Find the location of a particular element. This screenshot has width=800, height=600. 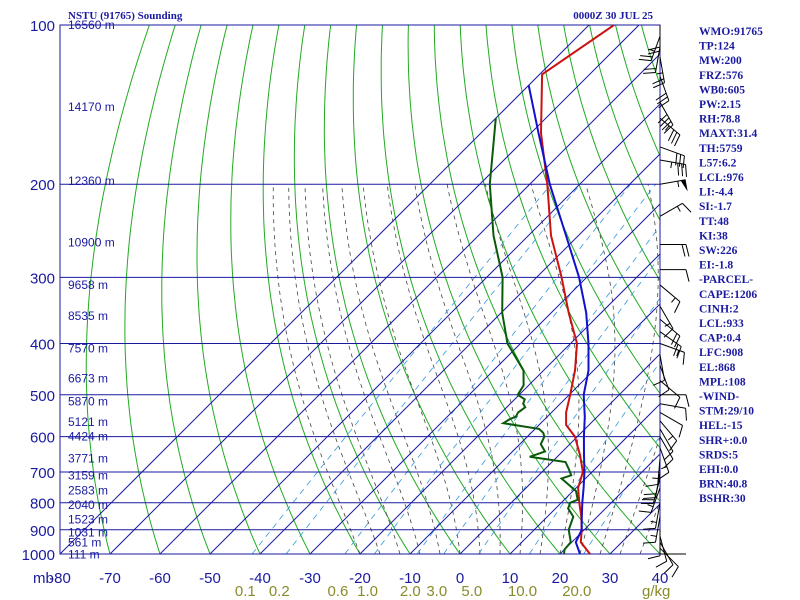

wind-barbs is located at coordinates (665, 301).